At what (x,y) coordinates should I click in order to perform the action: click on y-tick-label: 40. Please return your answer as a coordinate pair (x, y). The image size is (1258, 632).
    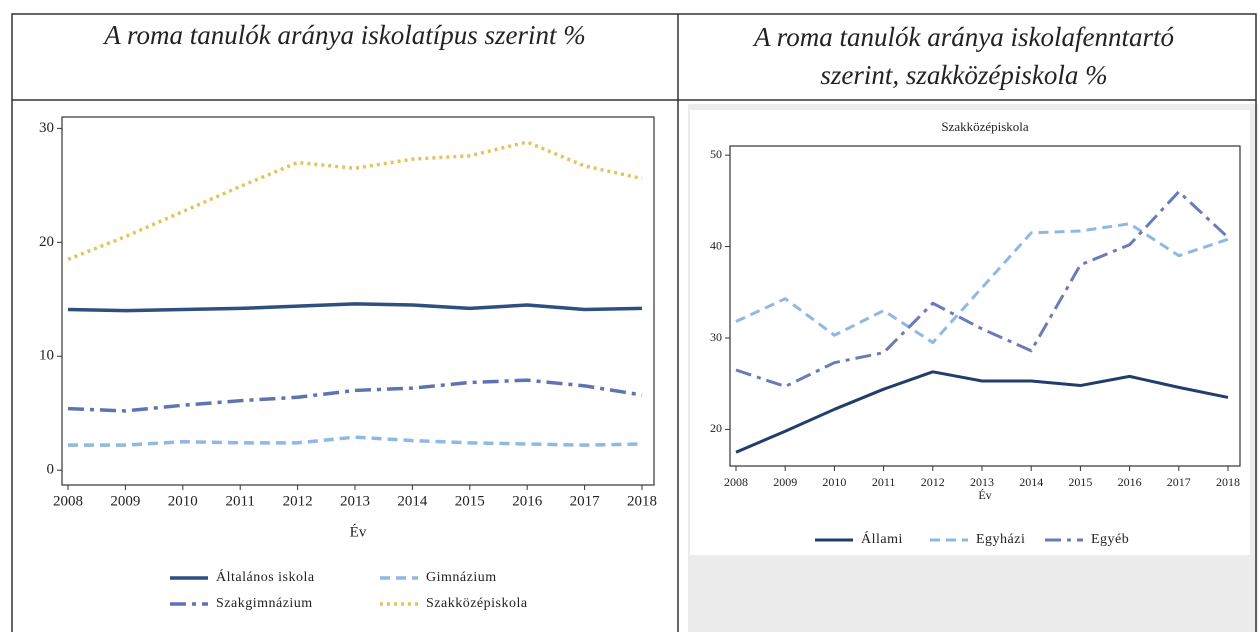
    Looking at the image, I should click on (716, 245).